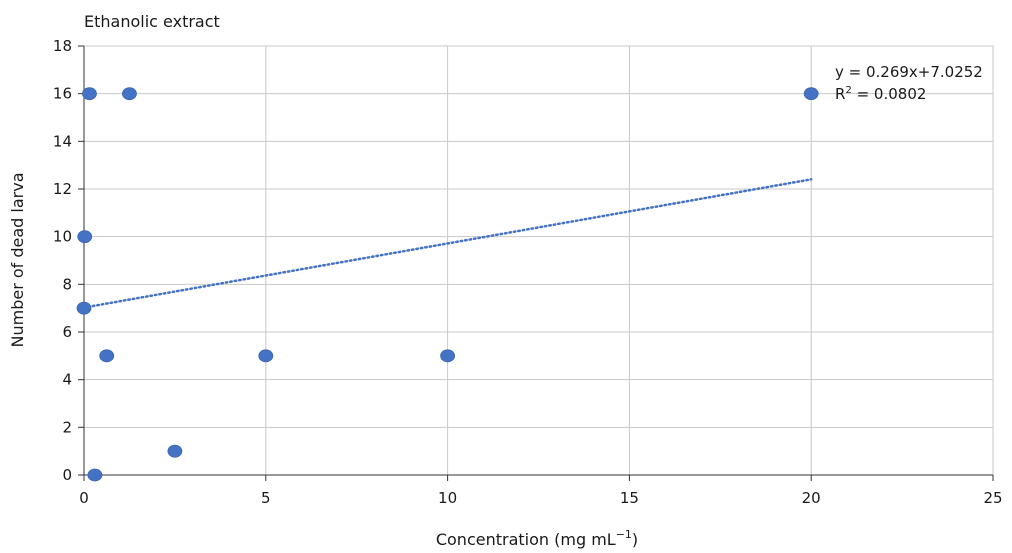  Describe the element at coordinates (62, 94) in the screenshot. I see `y-tick-label: 16` at that location.